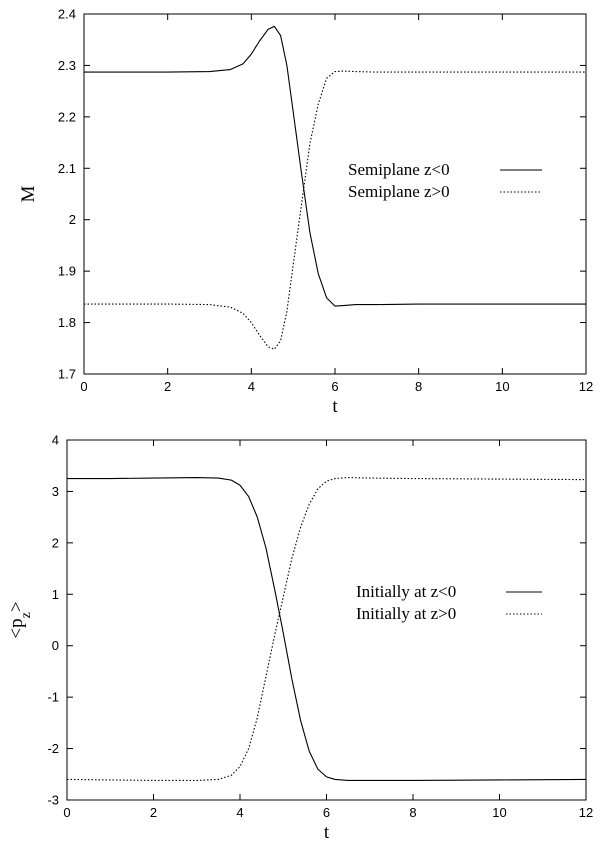 Image resolution: width=606 pixels, height=851 pixels. What do you see at coordinates (55, 491) in the screenshot?
I see `y-tick-label: 3` at bounding box center [55, 491].